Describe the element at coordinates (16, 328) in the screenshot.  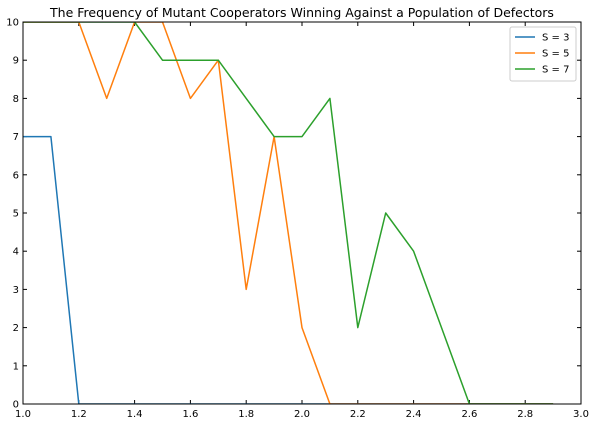
I see `y-tick-label: 2` at that location.